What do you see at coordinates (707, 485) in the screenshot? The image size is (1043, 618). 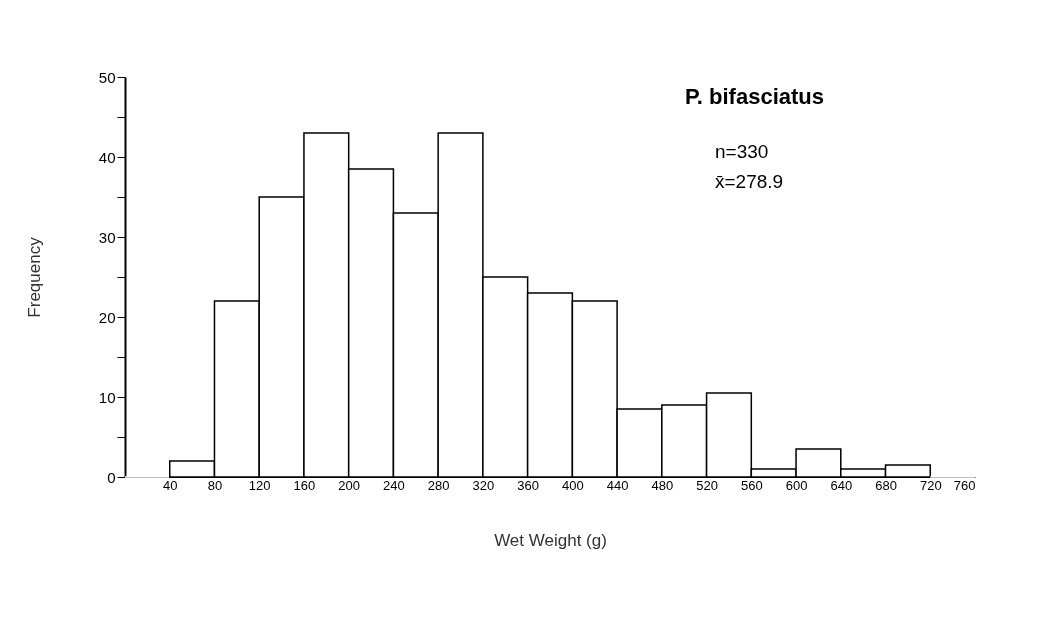 I see `x-tick-label: 520` at bounding box center [707, 485].